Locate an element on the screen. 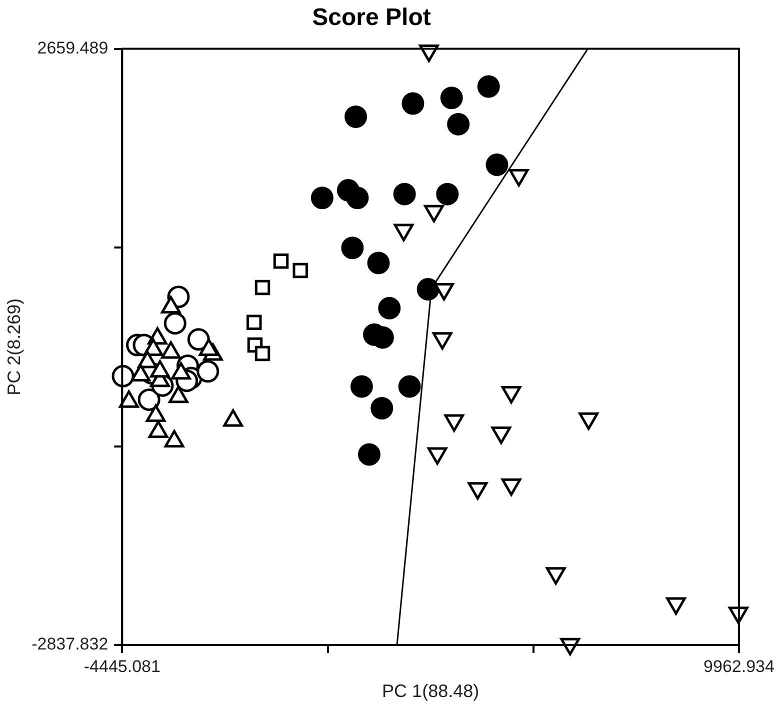  y-tick-label: -2837.832 is located at coordinates (70, 644).